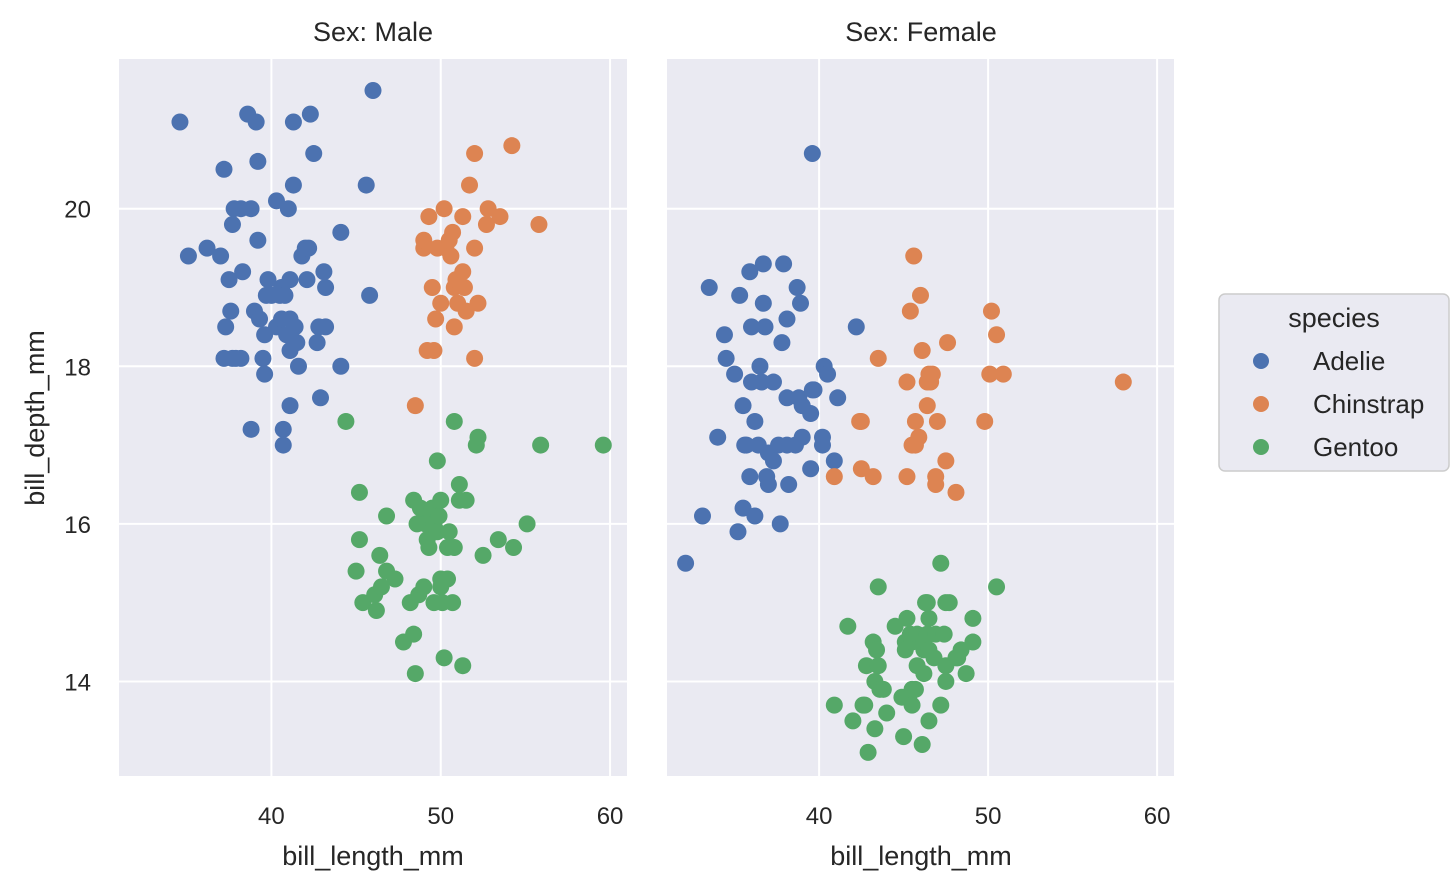  I want to click on y-tick-labels: 14 16 18 20, so click(77, 447).